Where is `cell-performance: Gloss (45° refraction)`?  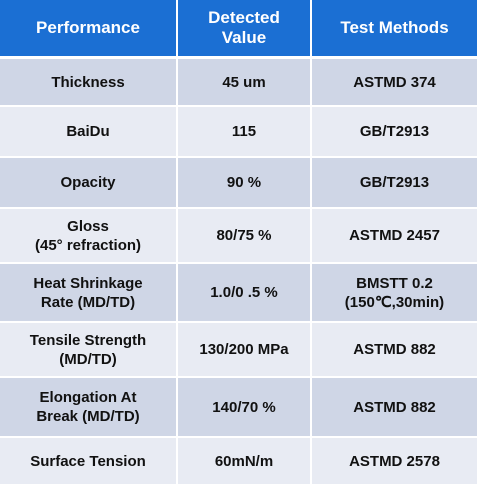 cell-performance: Gloss (45° refraction) is located at coordinates (89, 236).